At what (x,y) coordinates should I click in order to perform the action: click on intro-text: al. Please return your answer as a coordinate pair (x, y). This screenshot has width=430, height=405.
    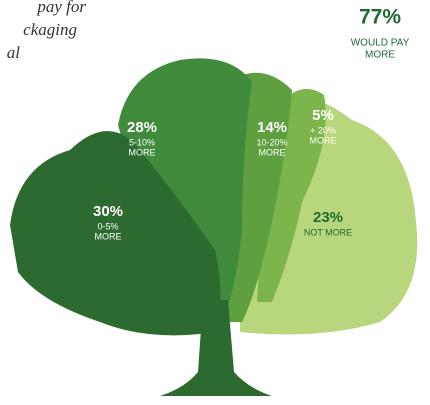
    Looking at the image, I should click on (14, 52).